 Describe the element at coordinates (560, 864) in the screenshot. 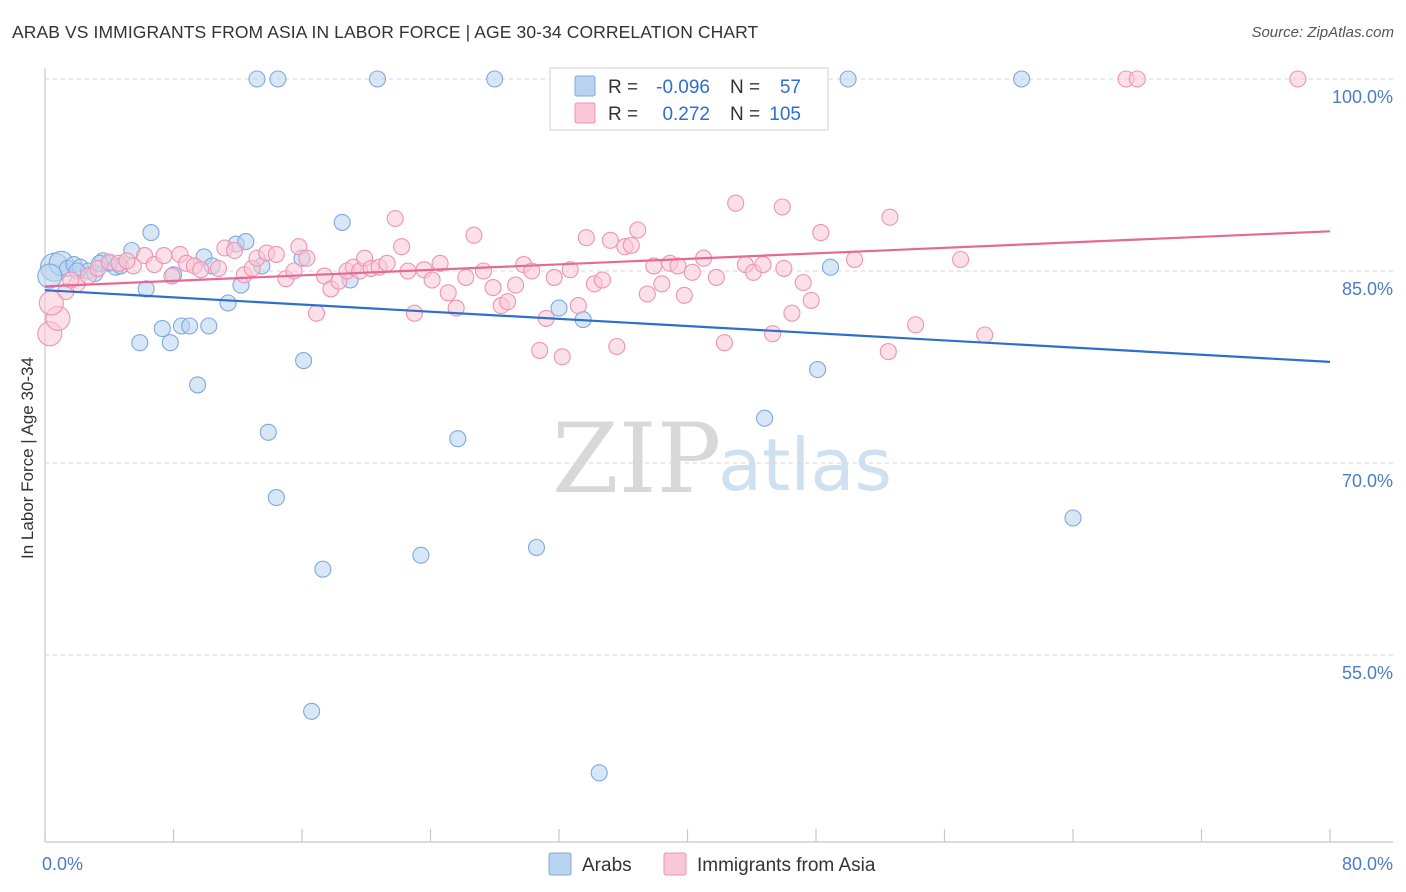

I see `legend-swatch-arabs` at that location.